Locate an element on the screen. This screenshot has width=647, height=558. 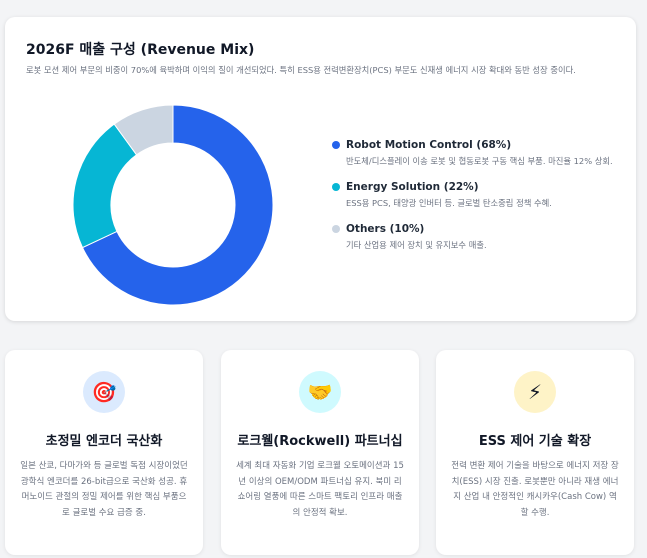
revenue-donut-chart is located at coordinates (173, 205).